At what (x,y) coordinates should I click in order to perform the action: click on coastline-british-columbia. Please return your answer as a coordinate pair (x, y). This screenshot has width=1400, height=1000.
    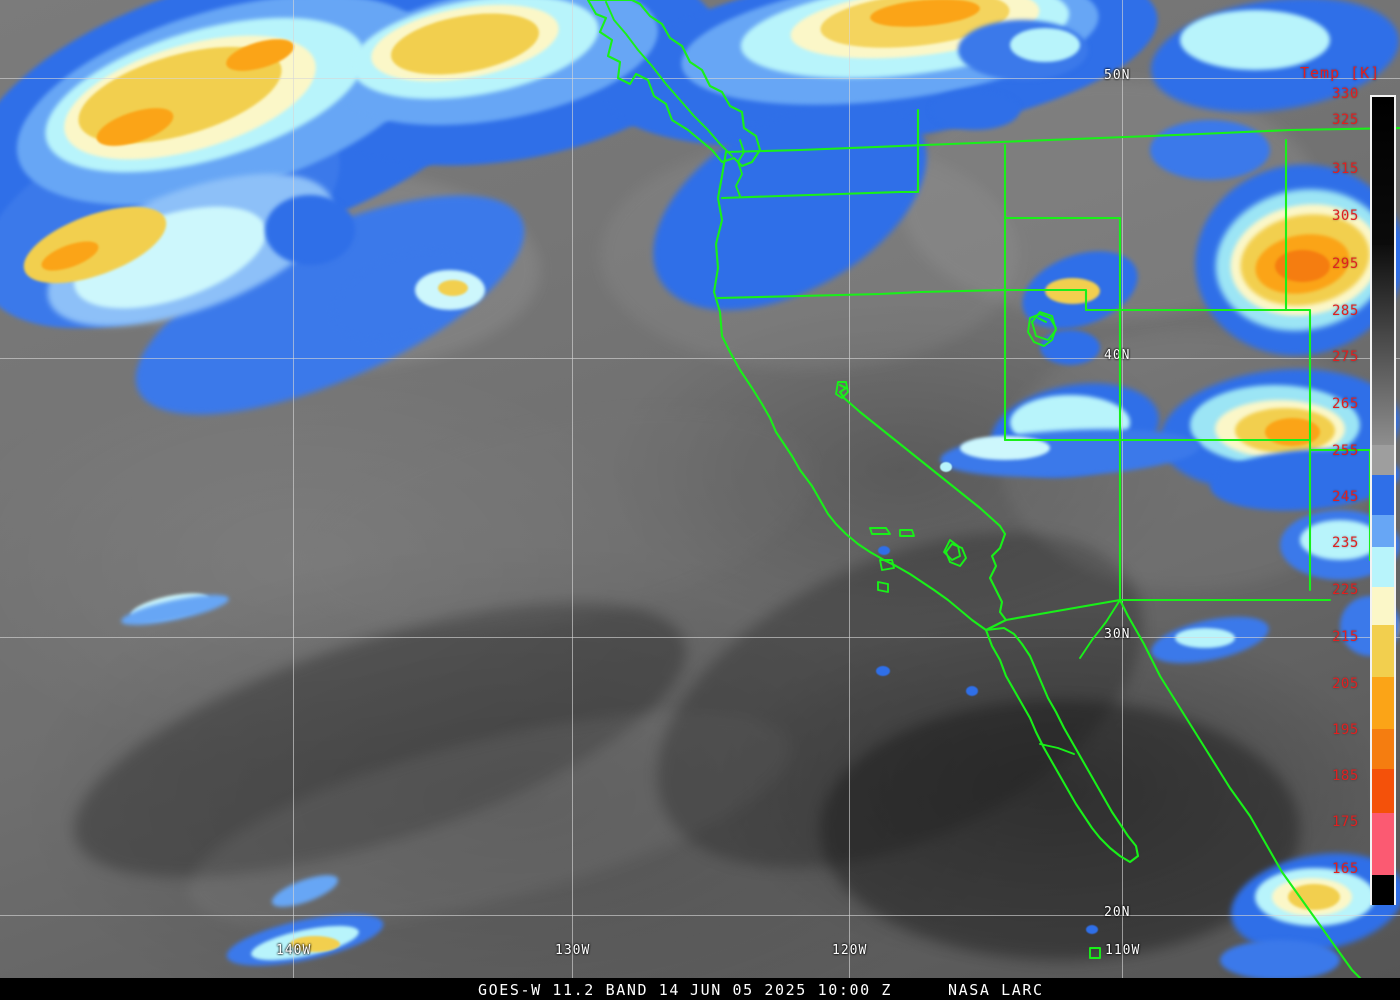
    Looking at the image, I should click on (674, 84).